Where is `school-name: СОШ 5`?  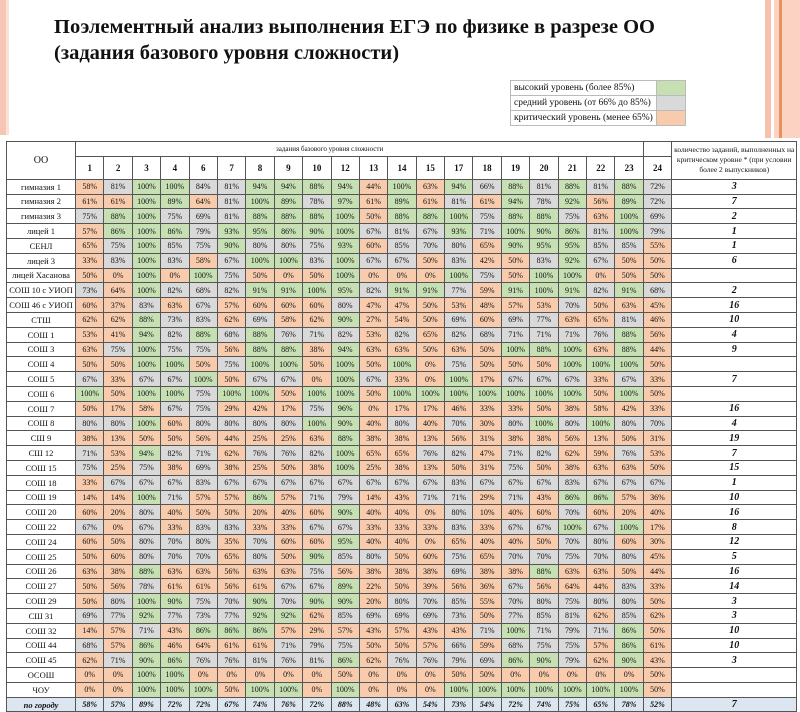
school-name: СОШ 5 is located at coordinates (41, 379).